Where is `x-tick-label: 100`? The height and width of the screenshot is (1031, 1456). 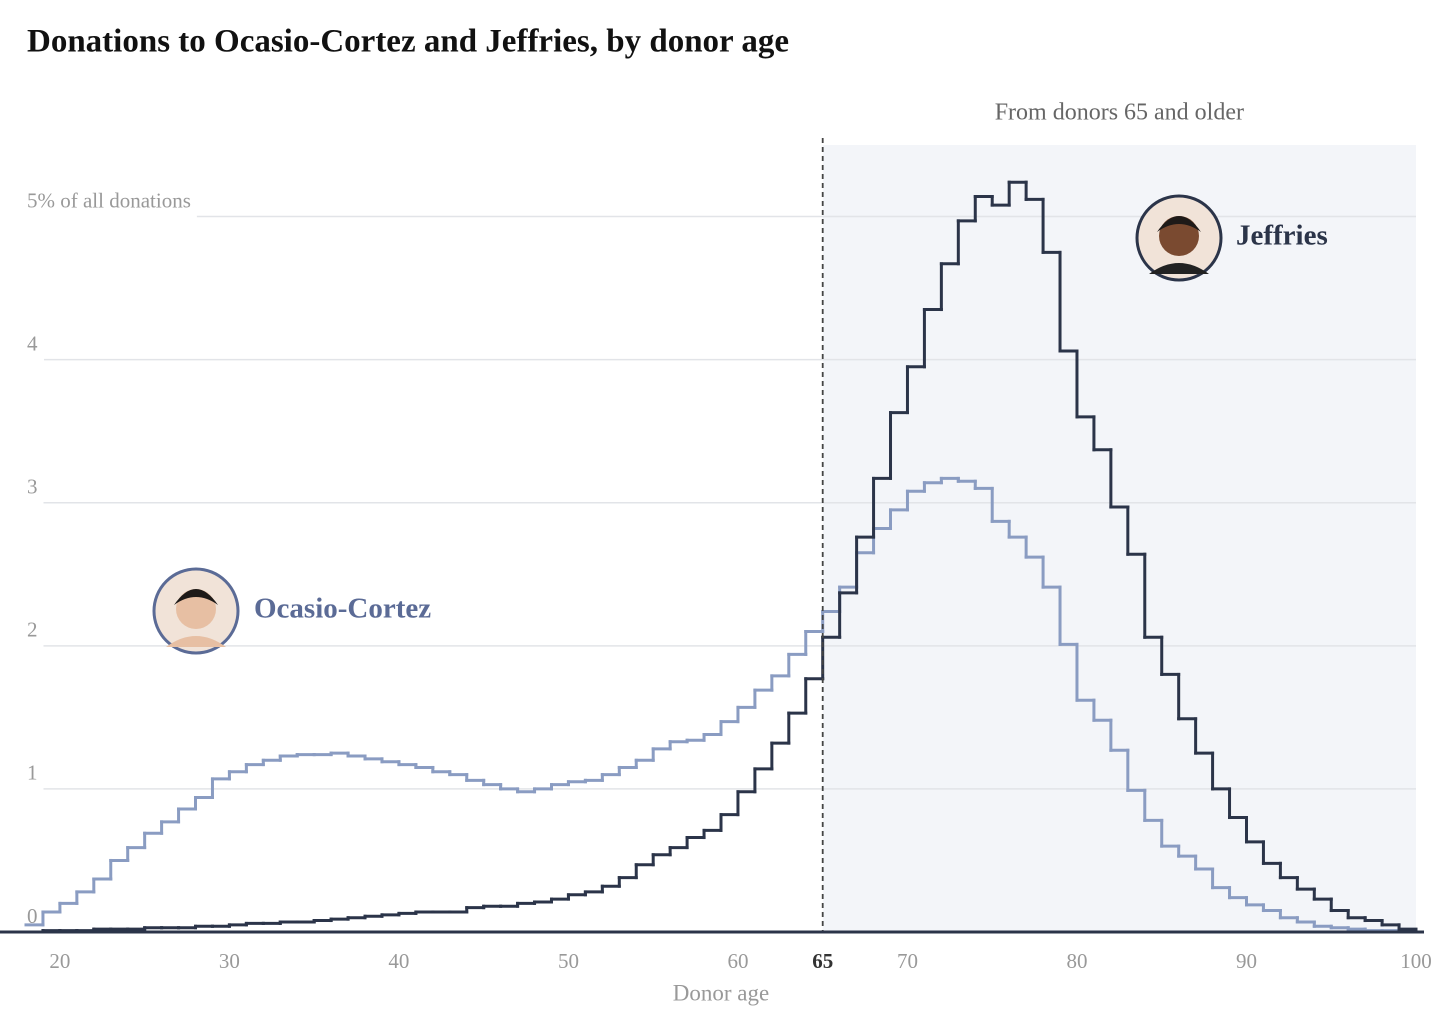
x-tick-label: 100 is located at coordinates (1416, 961).